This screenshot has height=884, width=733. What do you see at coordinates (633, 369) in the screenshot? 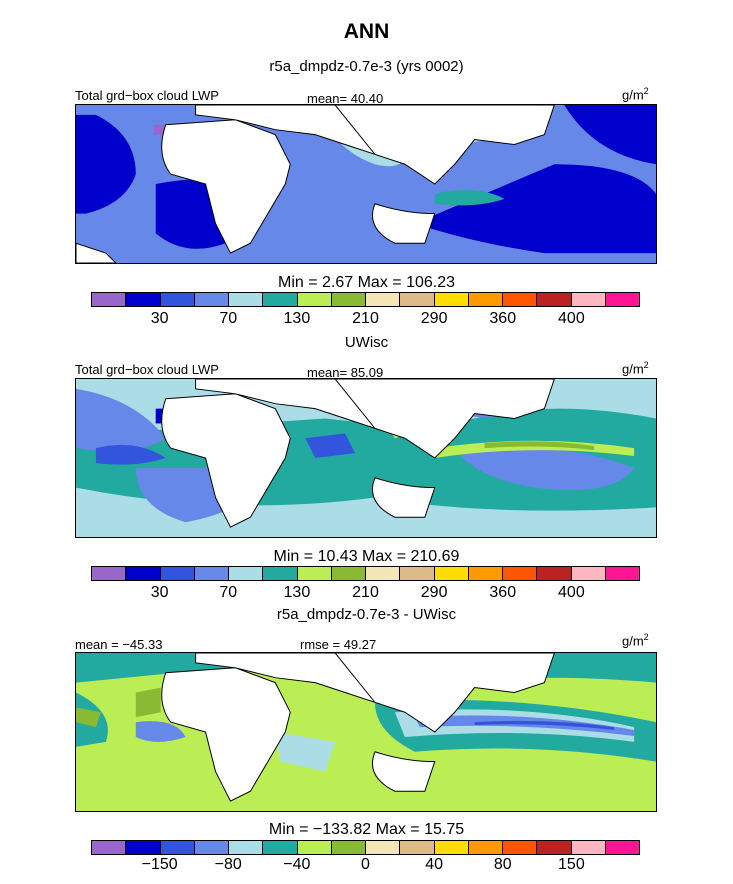
I see `panel2-units-text: g/m` at bounding box center [633, 369].